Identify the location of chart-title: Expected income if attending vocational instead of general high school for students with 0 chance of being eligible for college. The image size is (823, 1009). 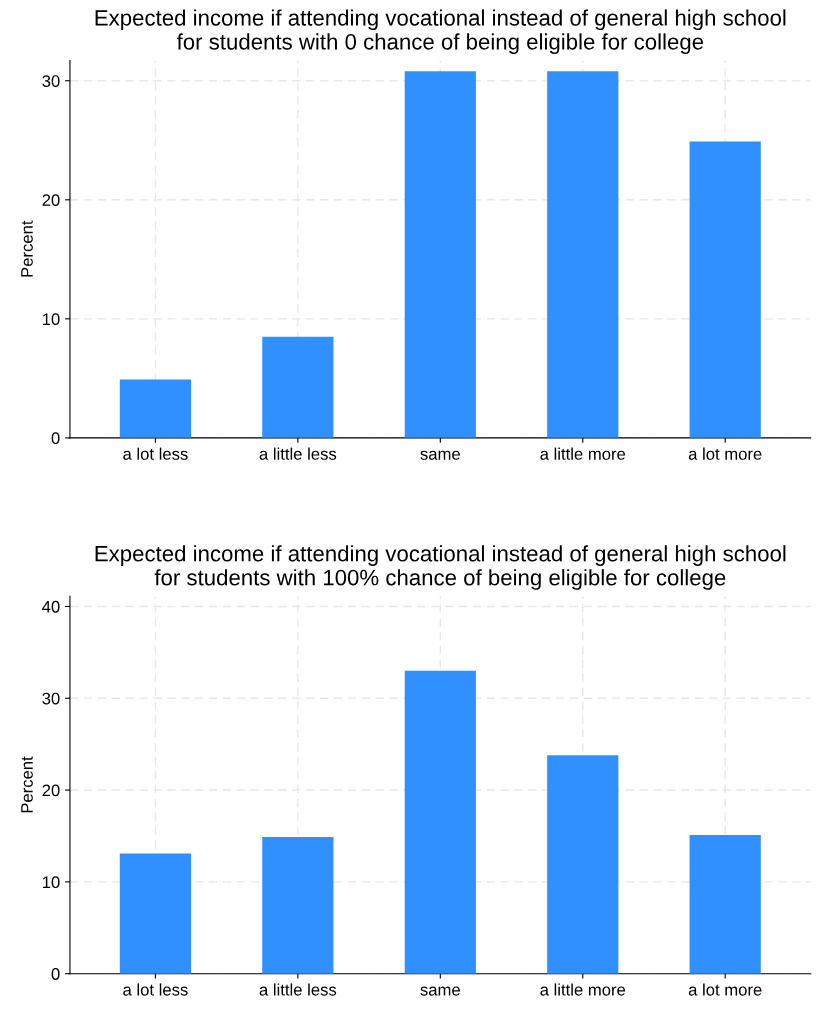
(440, 32).